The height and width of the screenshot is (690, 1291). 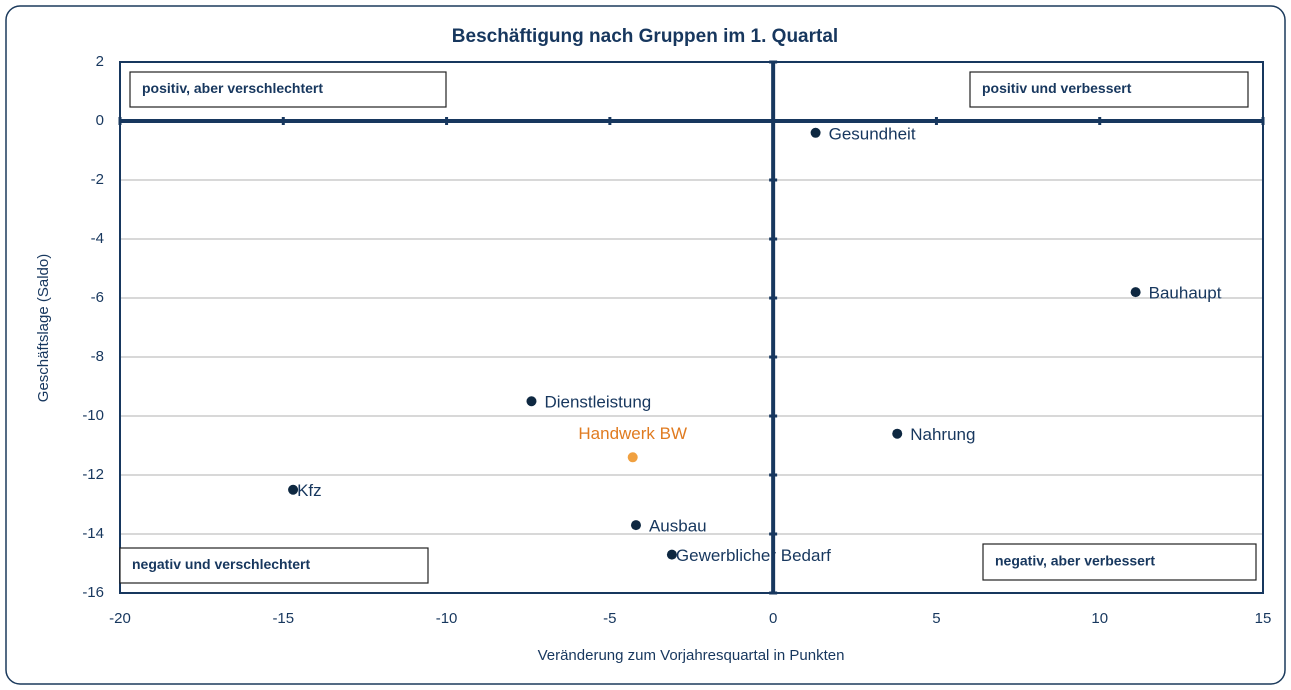 I want to click on point-label: Handwerk BW, so click(x=632, y=433).